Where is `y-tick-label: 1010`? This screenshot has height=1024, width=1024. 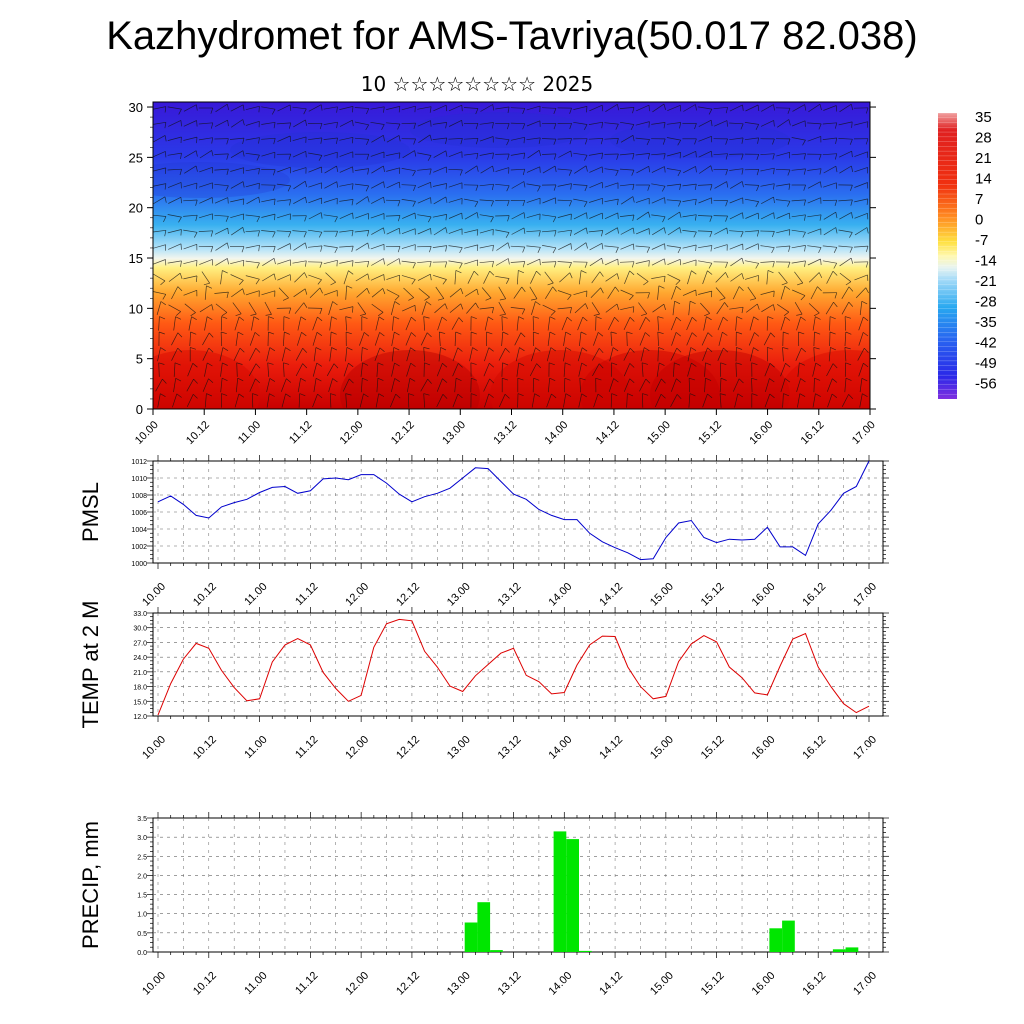
y-tick-label: 1010 is located at coordinates (139, 479).